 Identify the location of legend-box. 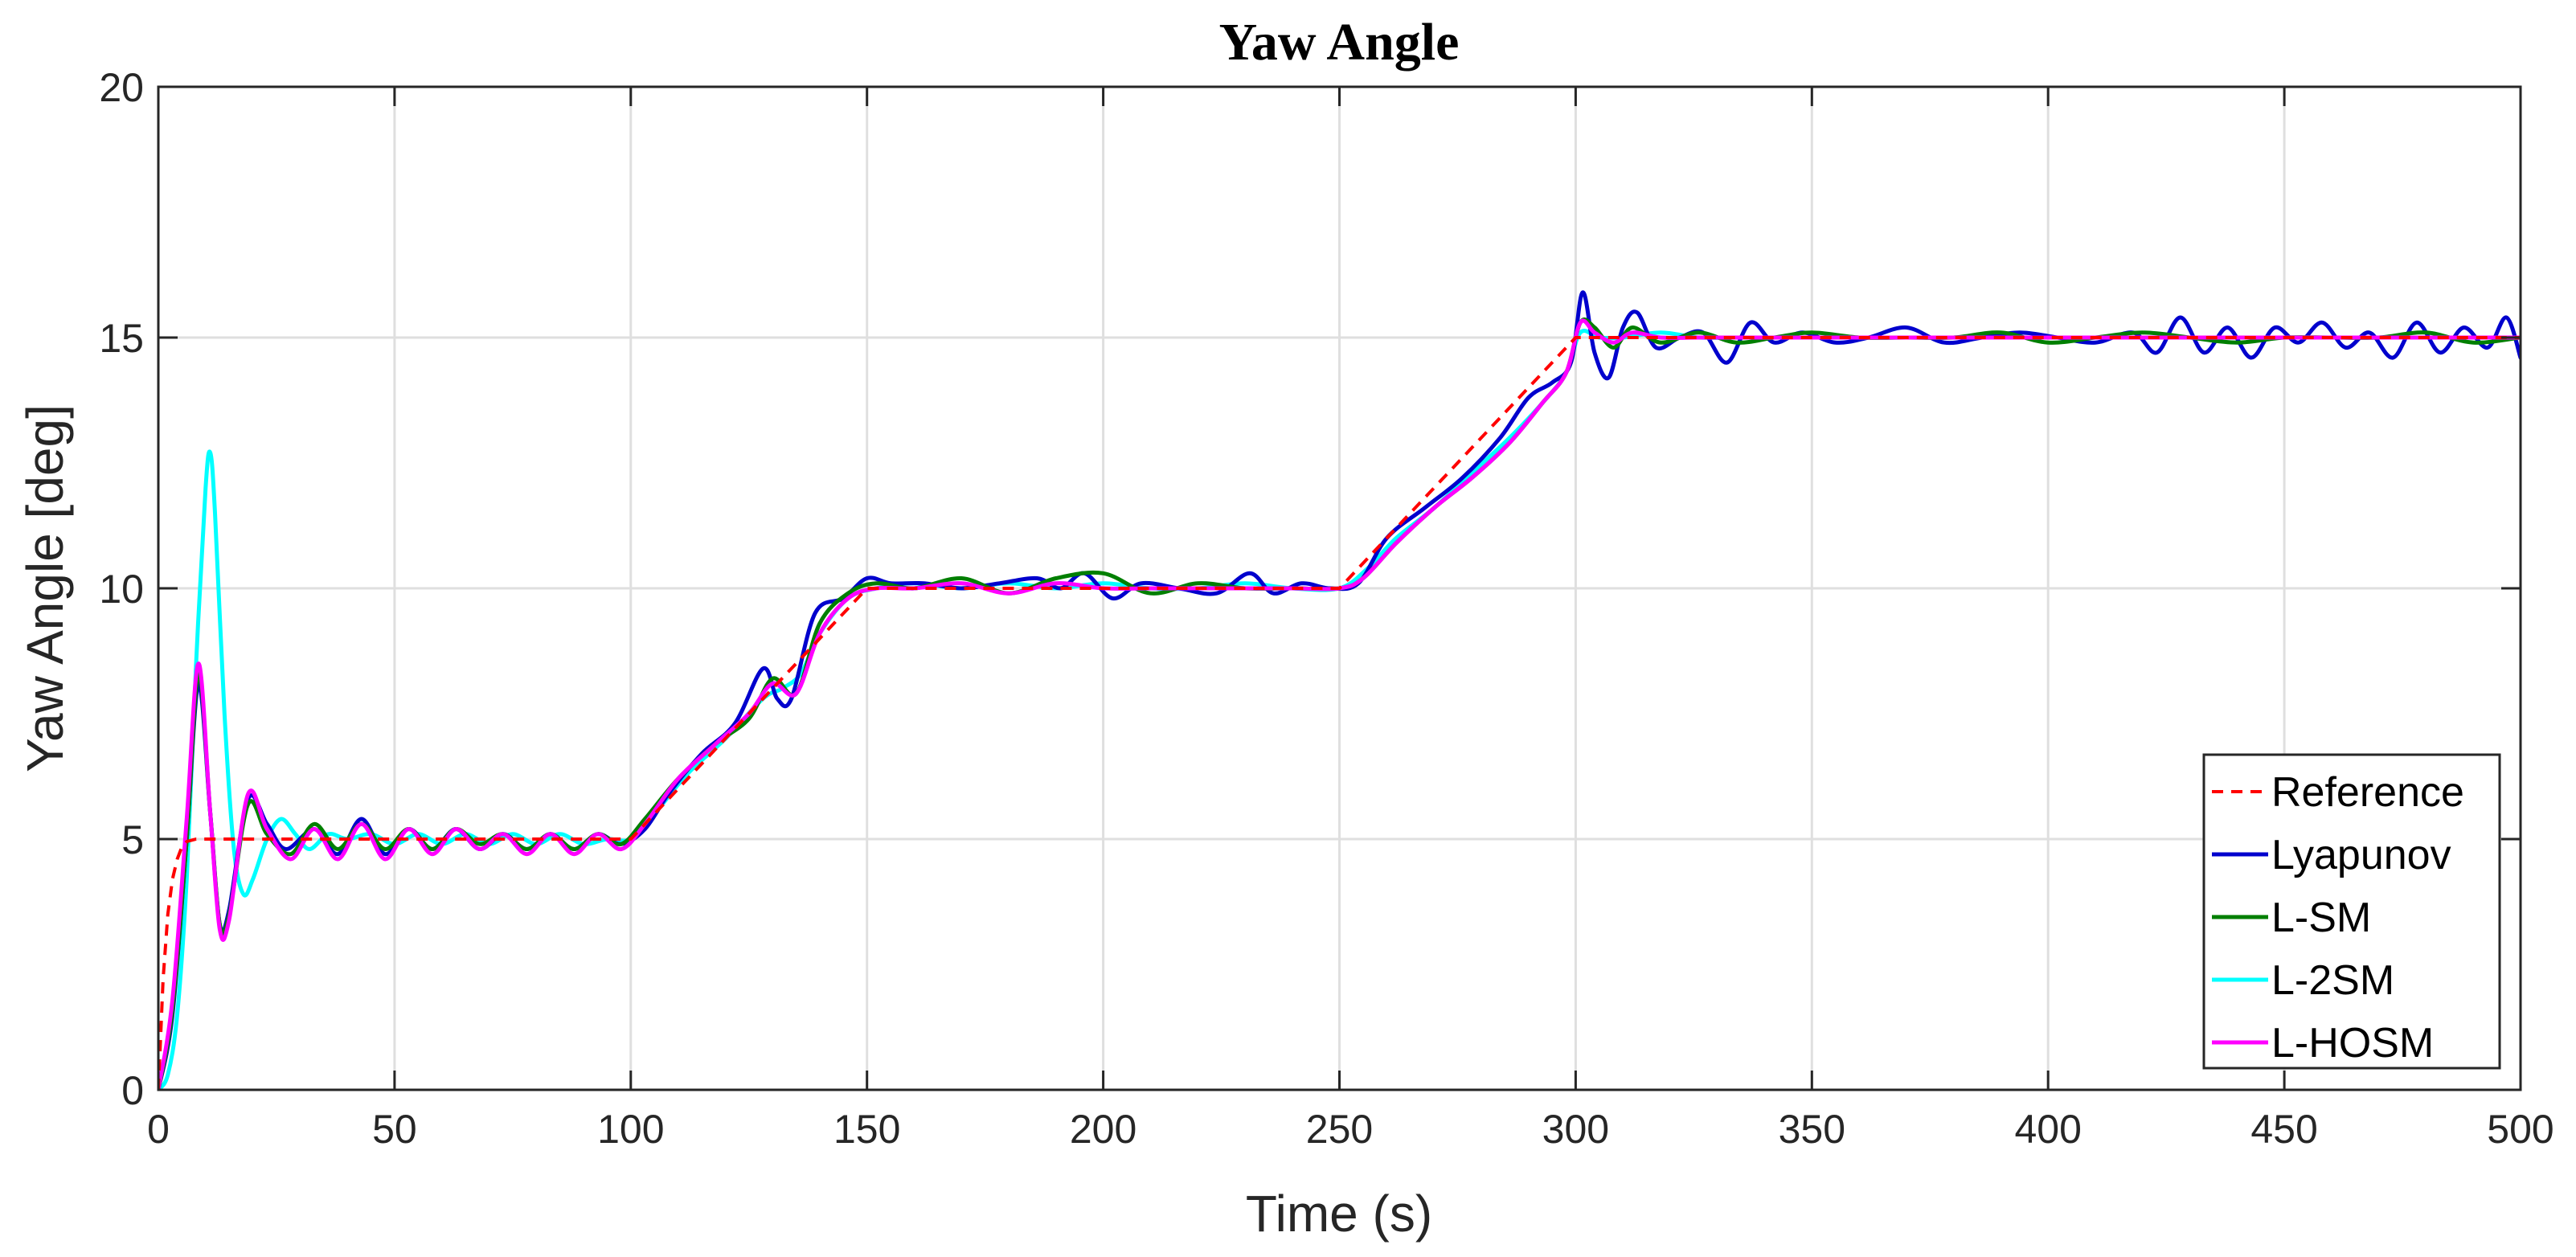
(2351, 912).